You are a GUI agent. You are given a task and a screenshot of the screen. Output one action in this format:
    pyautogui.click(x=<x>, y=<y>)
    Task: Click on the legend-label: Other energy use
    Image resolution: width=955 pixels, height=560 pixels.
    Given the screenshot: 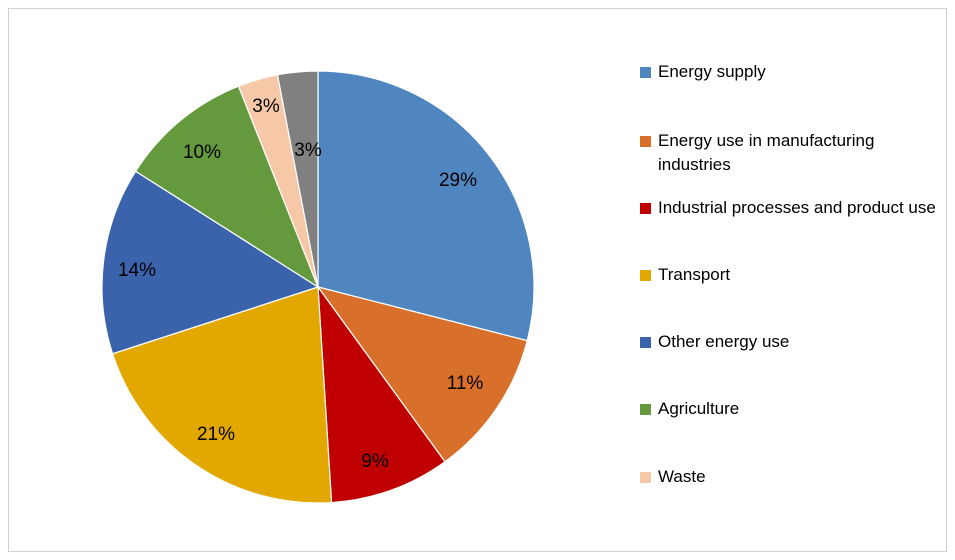 What is the action you would take?
    pyautogui.click(x=724, y=341)
    